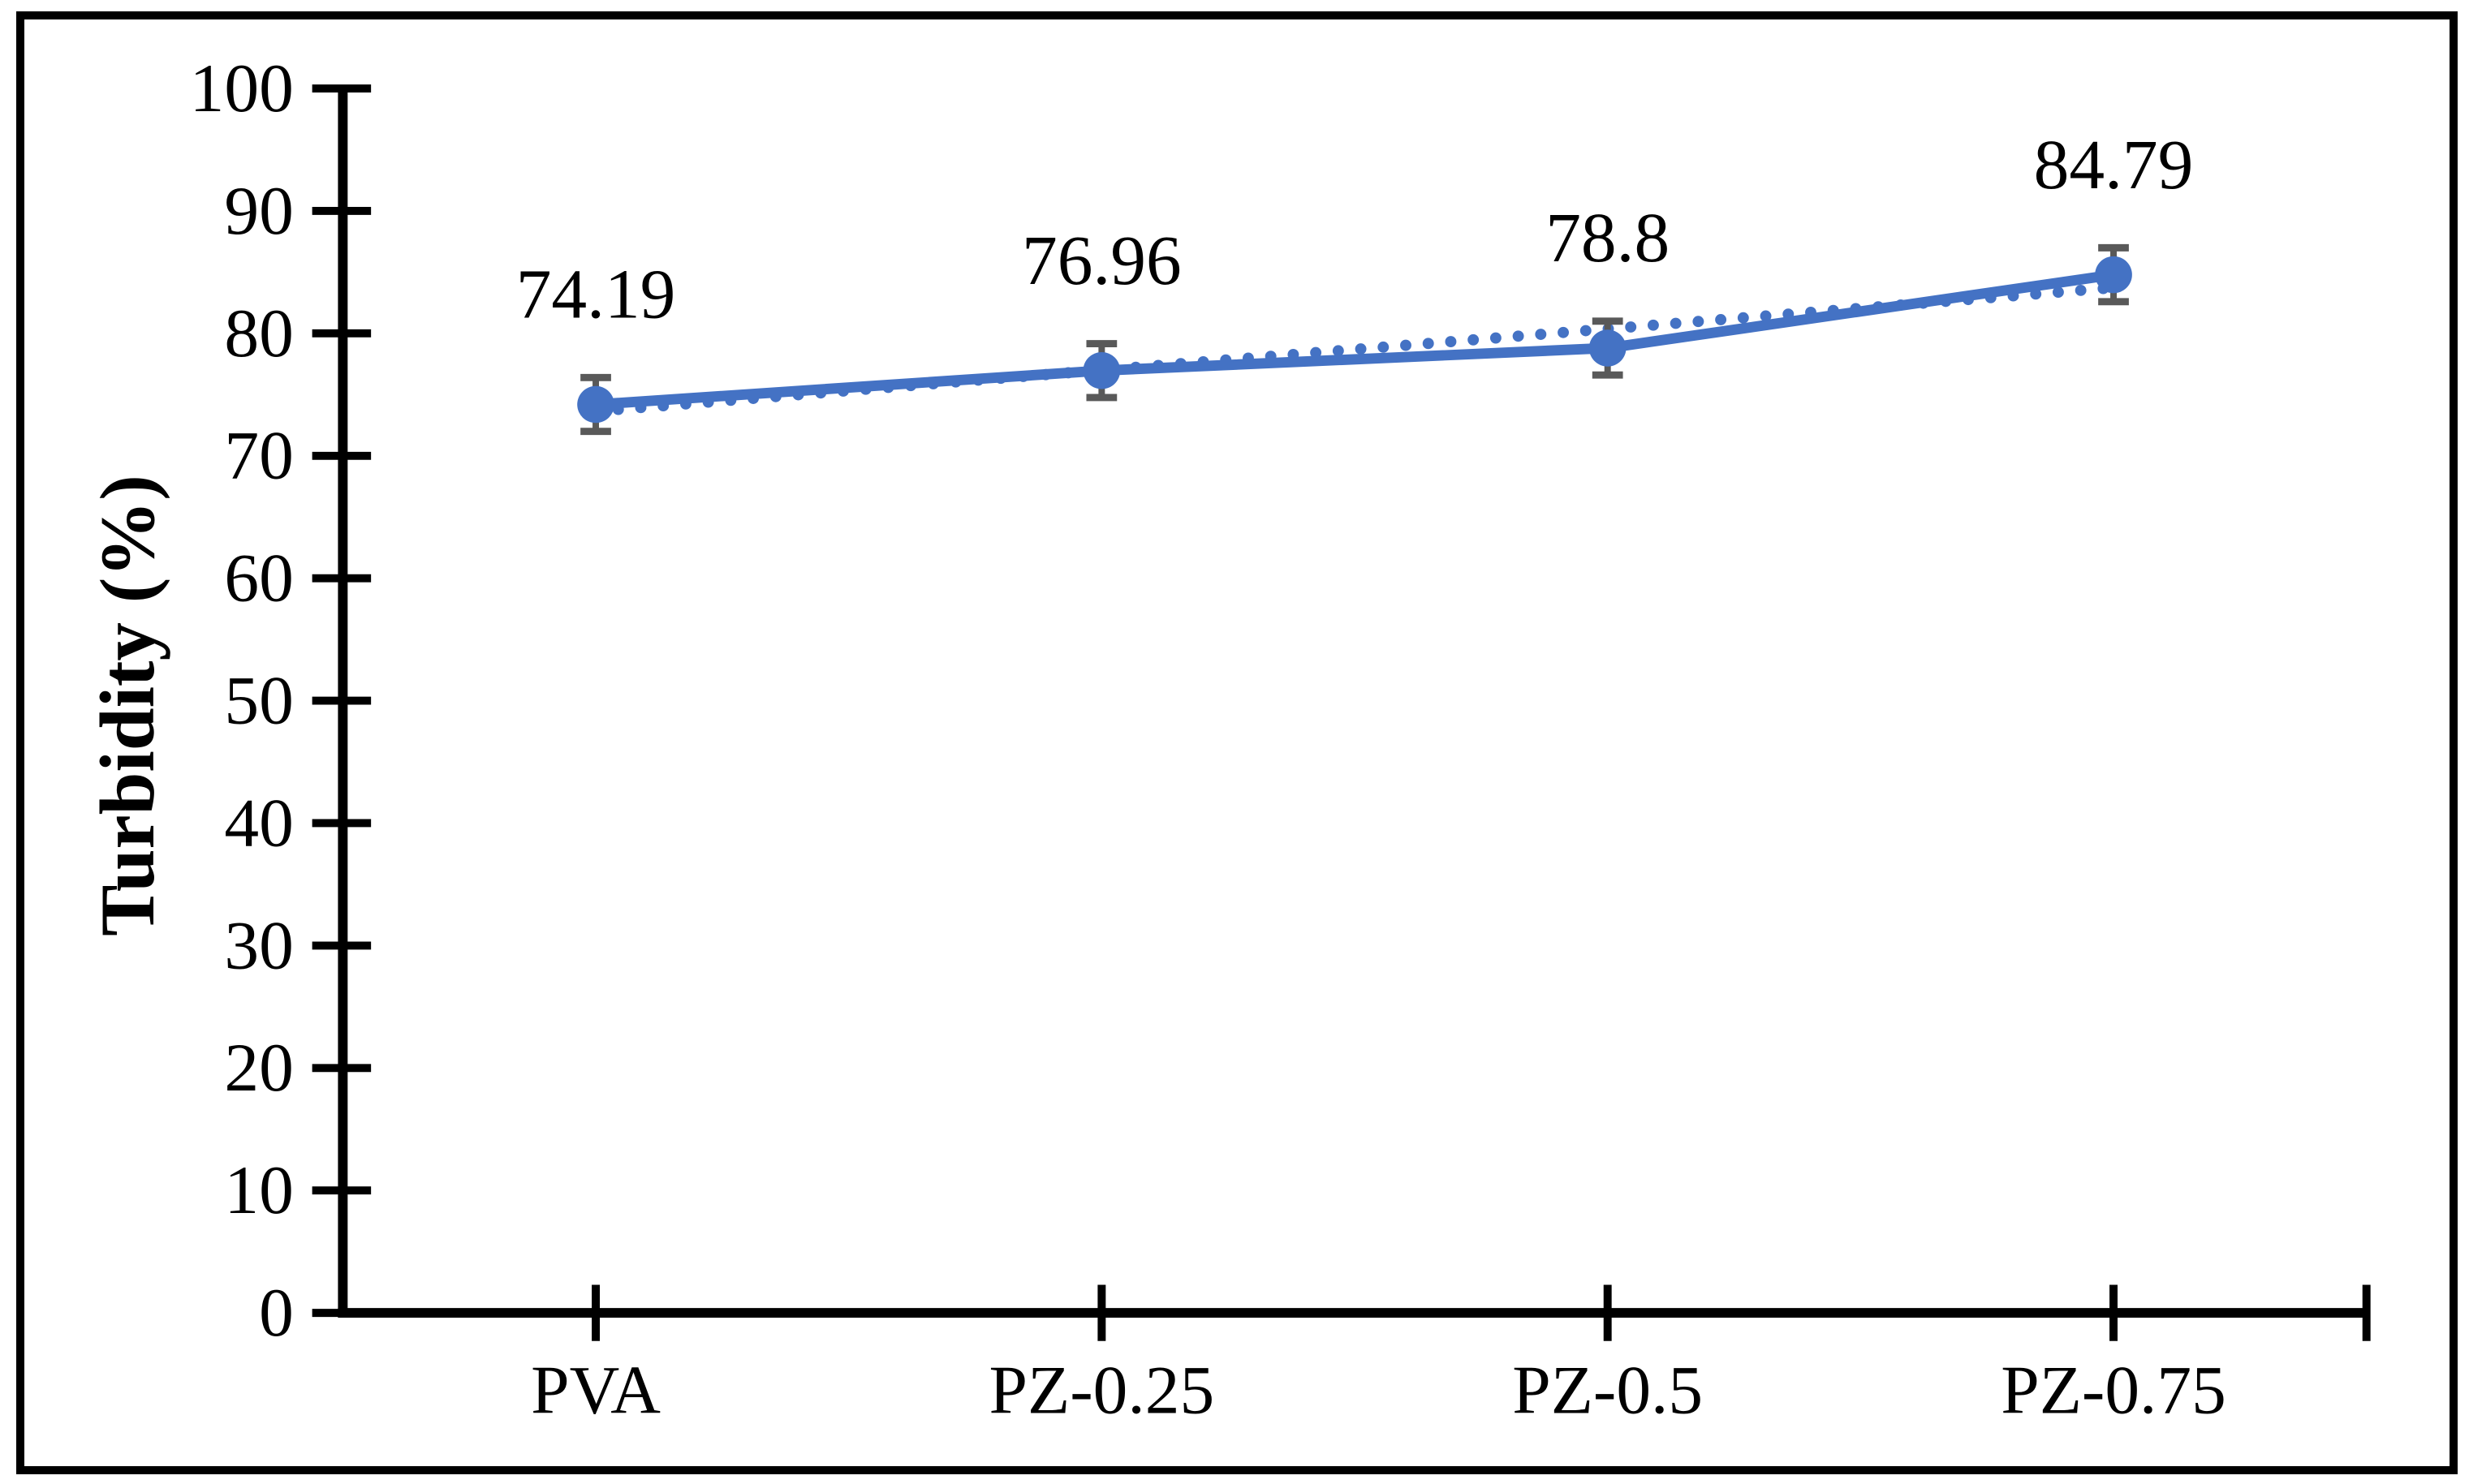 The image size is (2469, 1484). I want to click on y-tick-label: 20, so click(258, 1068).